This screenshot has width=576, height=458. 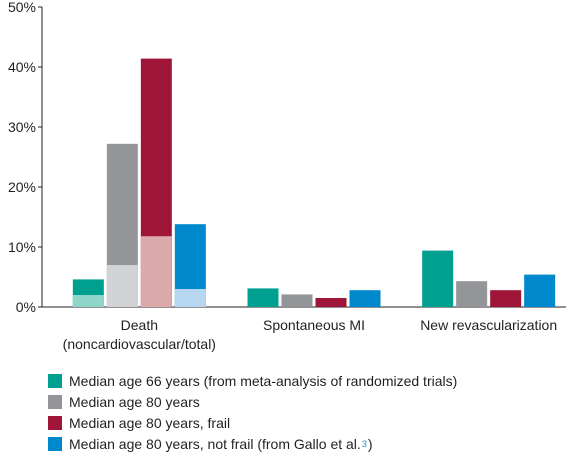 What do you see at coordinates (22, 187) in the screenshot?
I see `y-tick-label: 20%` at bounding box center [22, 187].